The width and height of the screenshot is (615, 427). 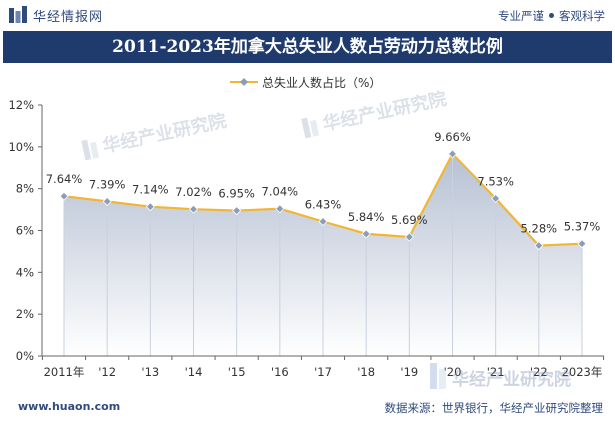 What do you see at coordinates (68, 17) in the screenshot?
I see `brand-name: 华经情报网` at bounding box center [68, 17].